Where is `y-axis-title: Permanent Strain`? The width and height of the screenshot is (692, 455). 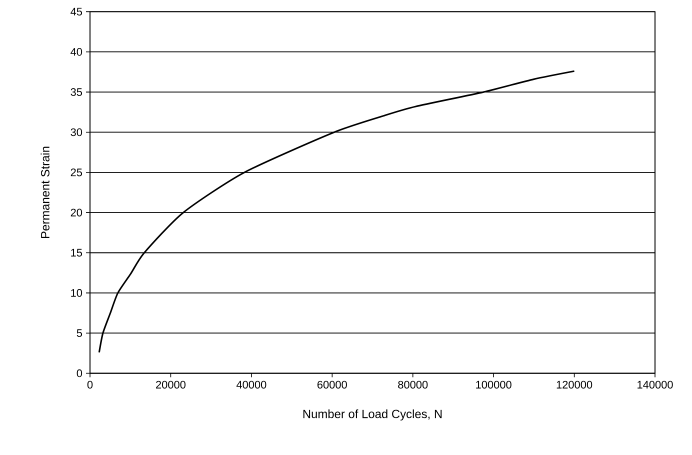
y-axis-title: Permanent Strain is located at coordinates (45, 192).